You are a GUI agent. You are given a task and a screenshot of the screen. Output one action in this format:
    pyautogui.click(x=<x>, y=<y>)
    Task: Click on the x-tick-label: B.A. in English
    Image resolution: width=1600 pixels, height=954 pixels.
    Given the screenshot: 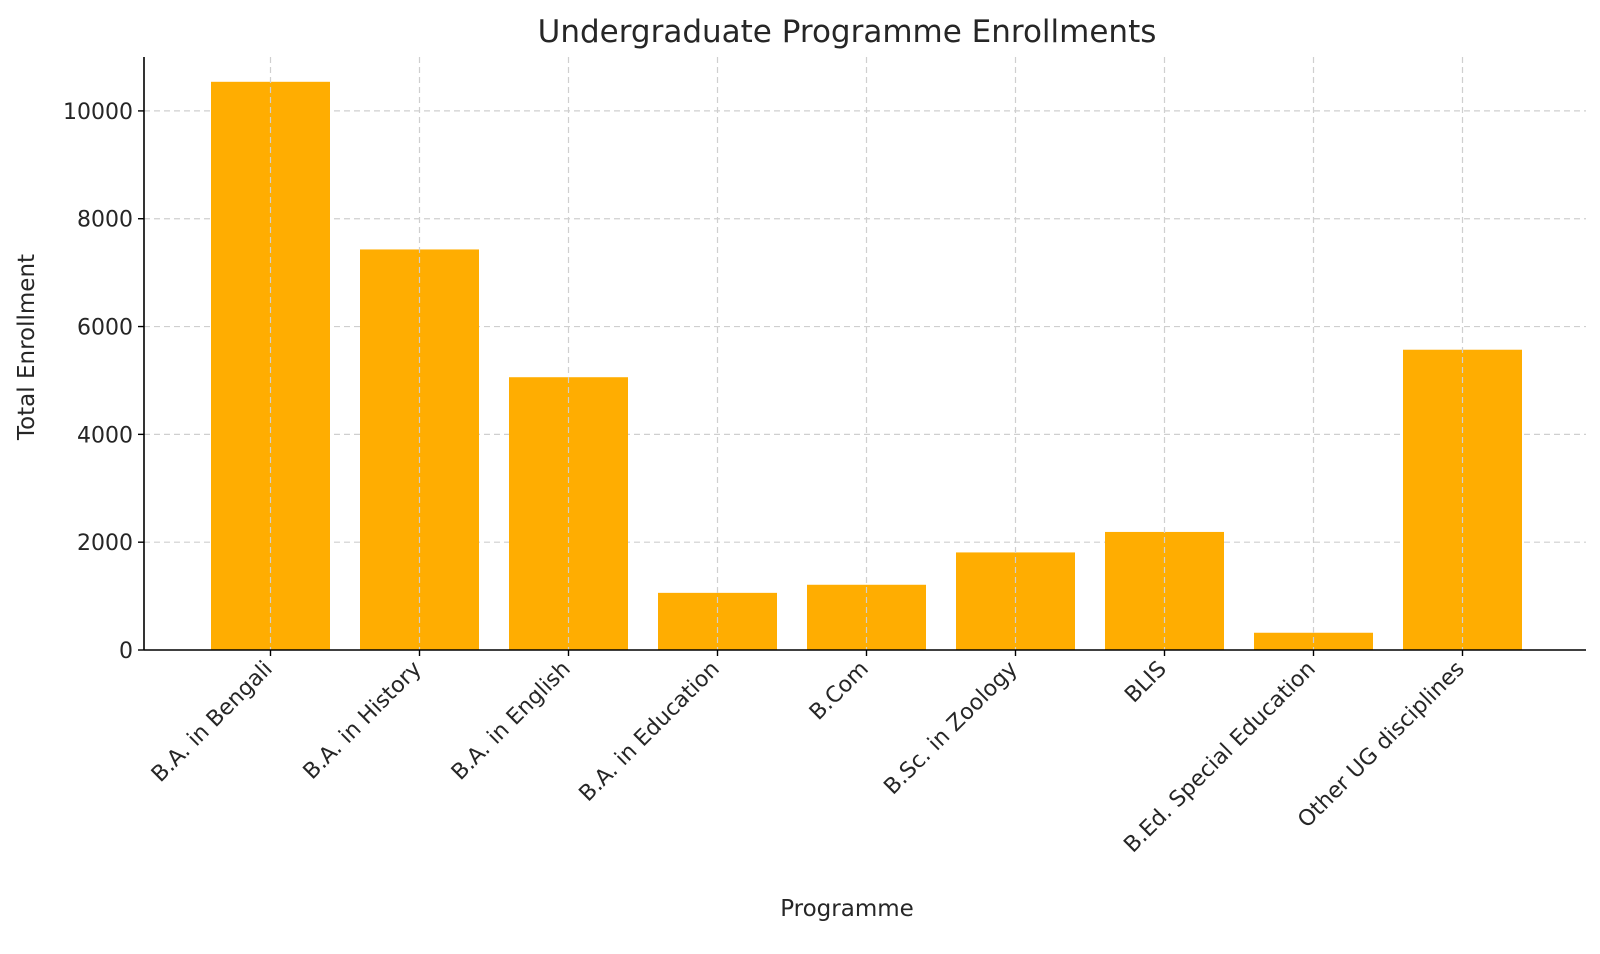 What is the action you would take?
    pyautogui.click(x=511, y=721)
    